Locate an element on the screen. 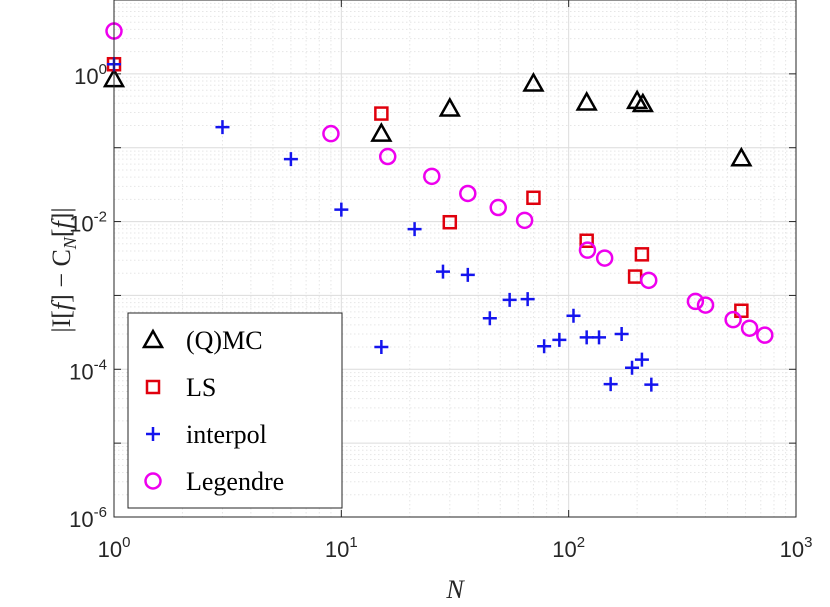  legend-marker-circle is located at coordinates (153, 481).